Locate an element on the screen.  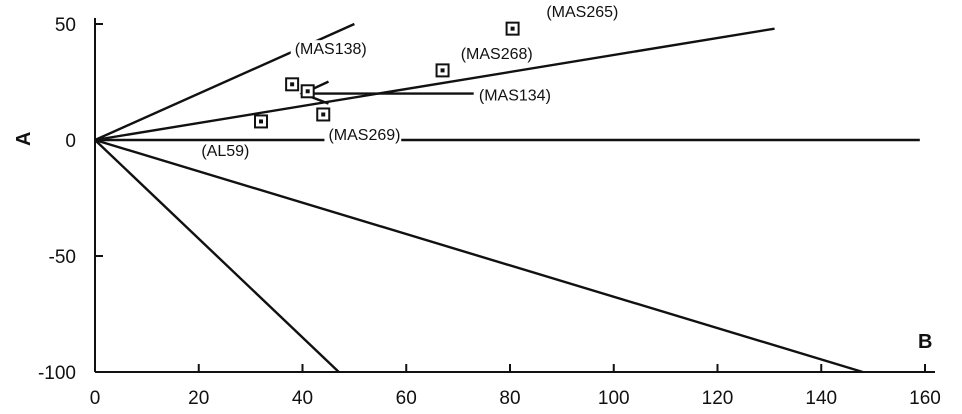
y-tick-label: 50 is located at coordinates (65, 25).